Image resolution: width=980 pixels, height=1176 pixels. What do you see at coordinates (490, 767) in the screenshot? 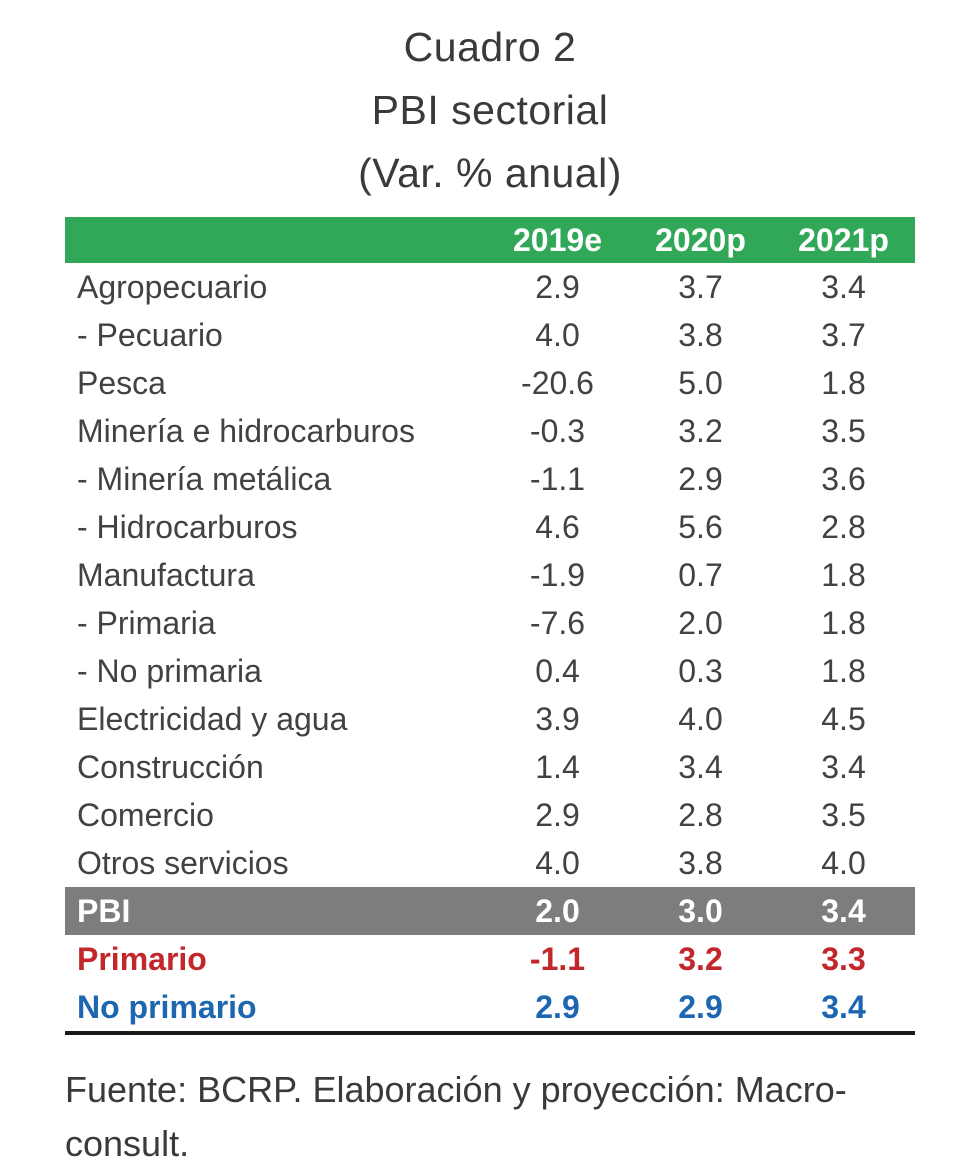
I see `table-row: Construcción 1.4 3.4 3.4` at bounding box center [490, 767].